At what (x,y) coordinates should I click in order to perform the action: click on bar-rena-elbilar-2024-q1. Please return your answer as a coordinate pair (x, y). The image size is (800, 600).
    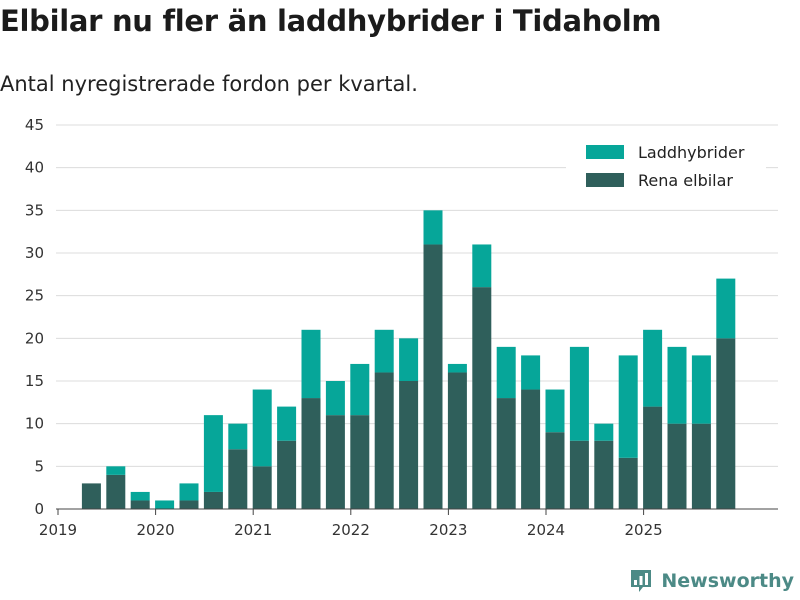
    Looking at the image, I should click on (555, 470).